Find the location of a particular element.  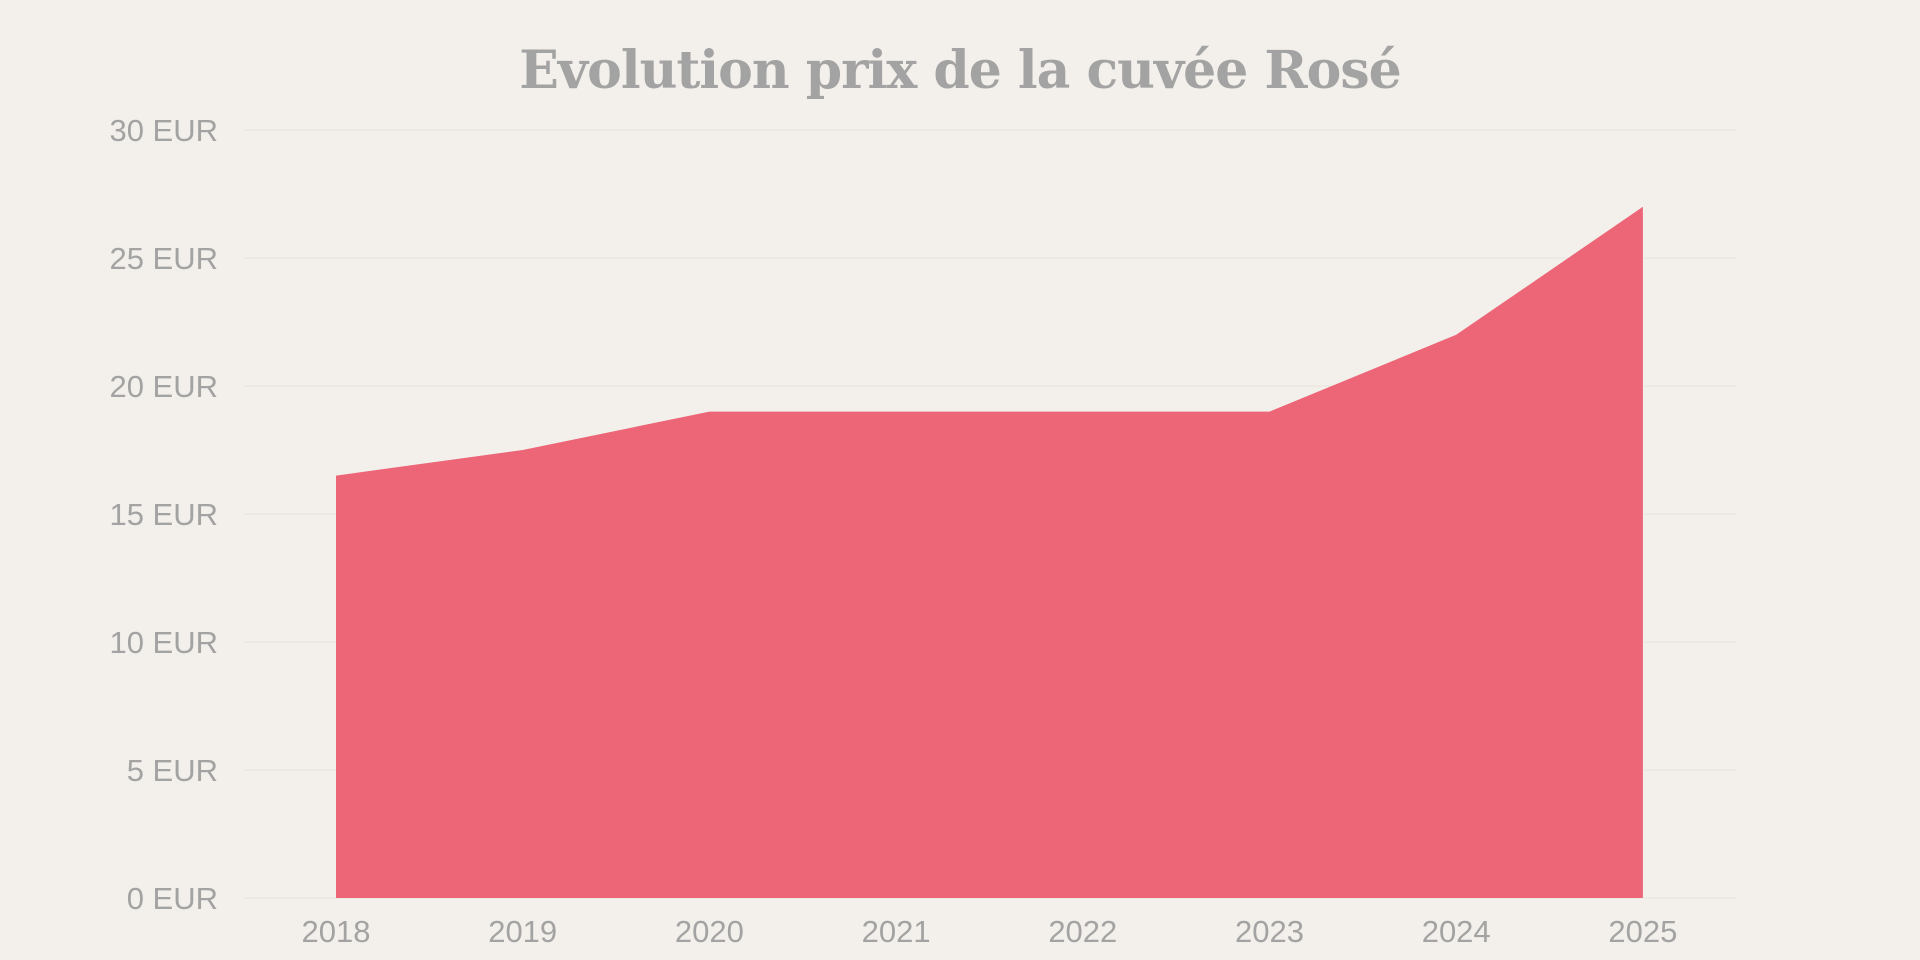

y-tick-label: 10 EUR is located at coordinates (163, 642).